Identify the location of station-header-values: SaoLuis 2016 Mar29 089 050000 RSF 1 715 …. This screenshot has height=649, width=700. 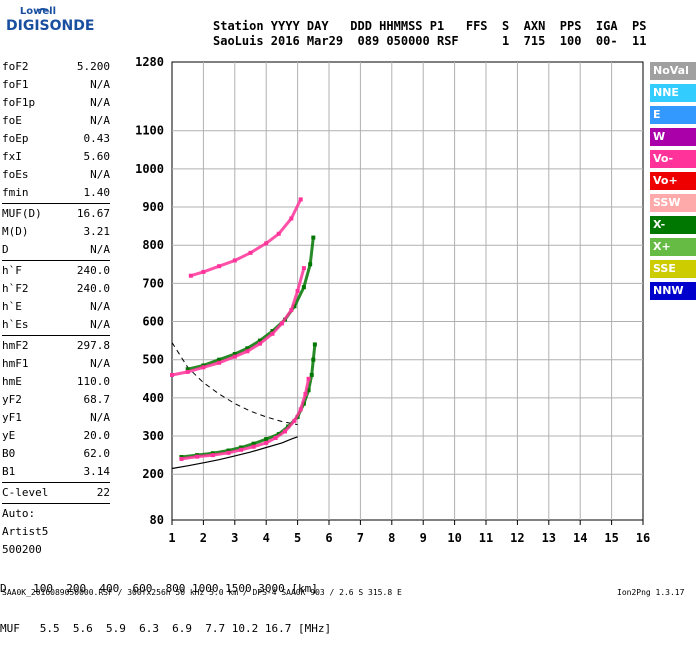
(430, 41).